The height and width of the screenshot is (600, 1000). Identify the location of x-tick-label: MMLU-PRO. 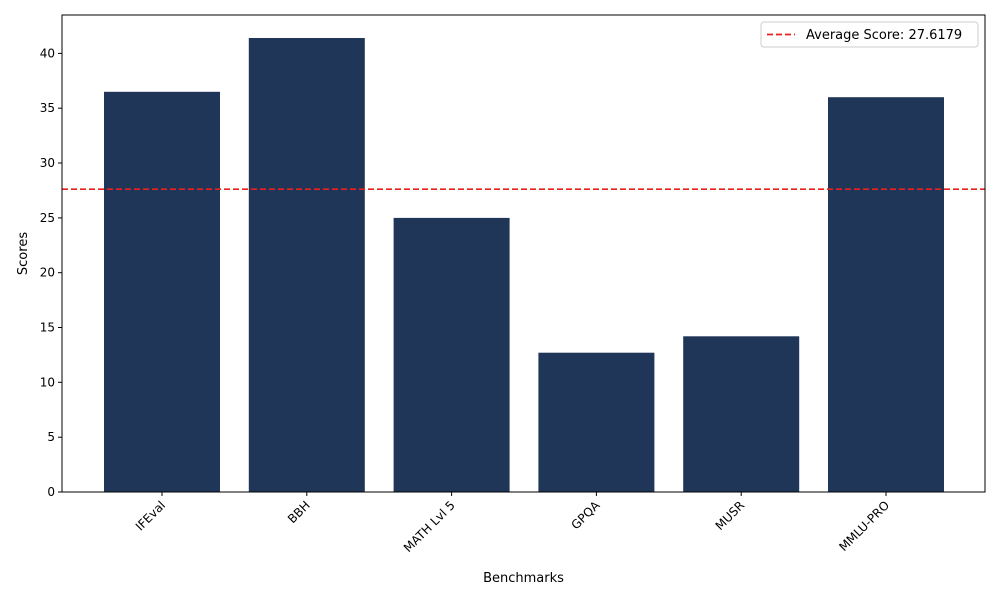
(864, 526).